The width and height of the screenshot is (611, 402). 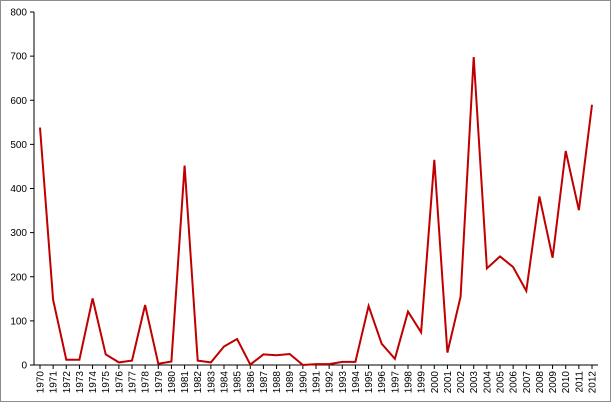 What do you see at coordinates (330, 382) in the screenshot?
I see `x-tick-label: 1992` at bounding box center [330, 382].